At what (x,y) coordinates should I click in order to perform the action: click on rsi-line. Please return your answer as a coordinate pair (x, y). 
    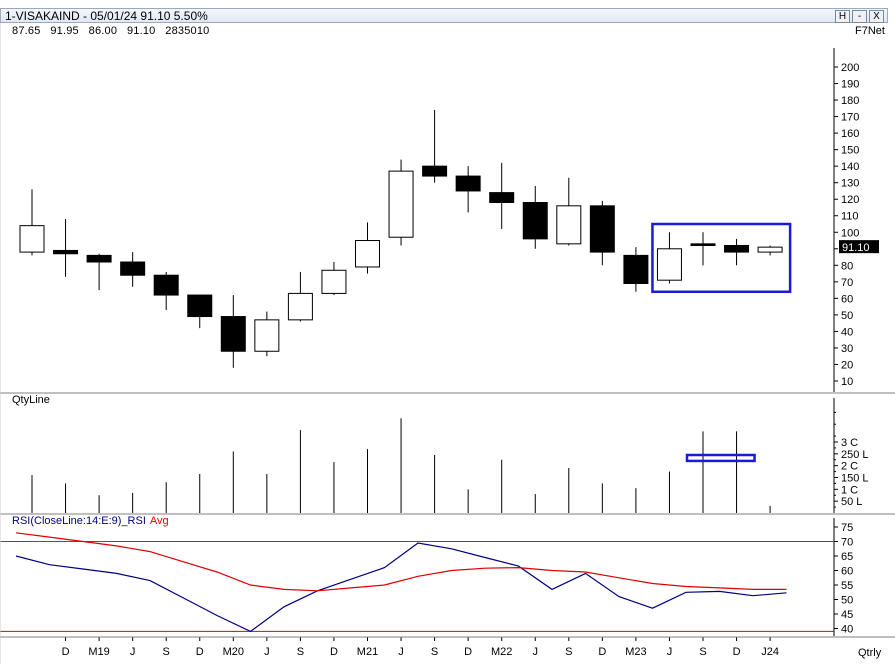
    Looking at the image, I should click on (401, 587).